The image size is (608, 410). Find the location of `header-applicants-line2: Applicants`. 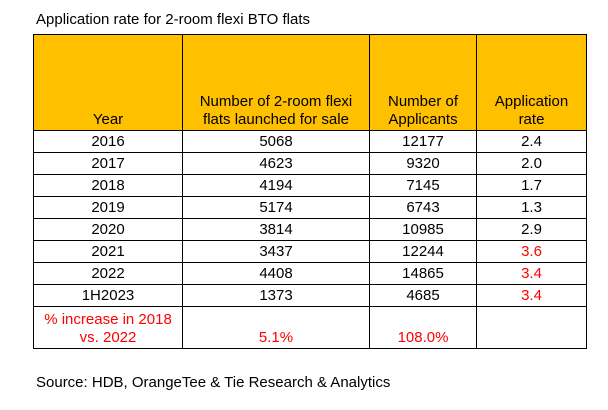

header-applicants-line2: Applicants is located at coordinates (423, 119).